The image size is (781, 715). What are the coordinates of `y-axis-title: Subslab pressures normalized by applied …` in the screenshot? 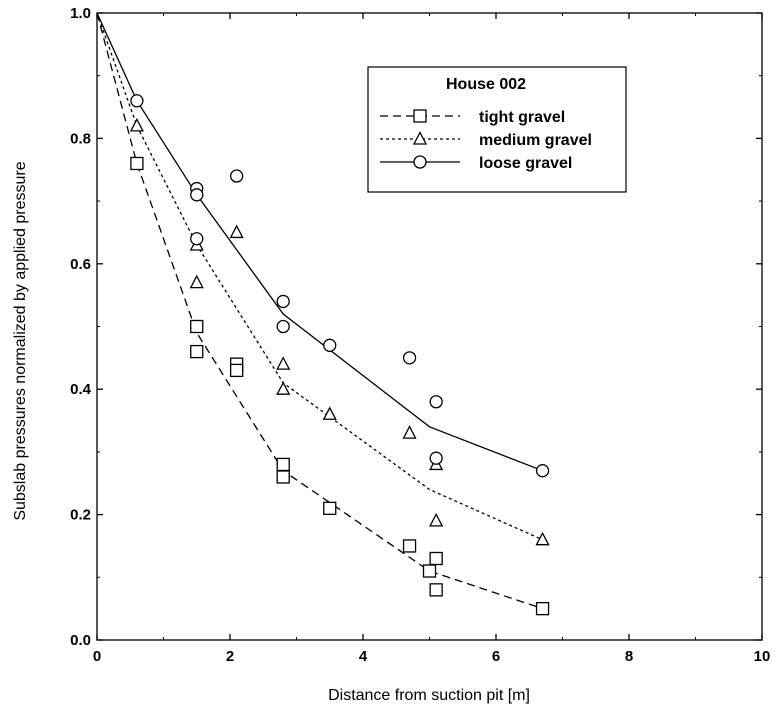 It's located at (20, 340).